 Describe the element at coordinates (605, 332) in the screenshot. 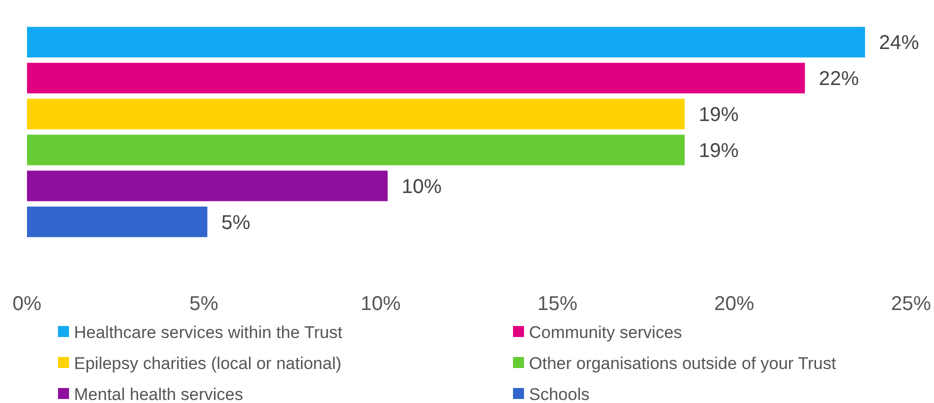

I see `legend-label: Community services` at that location.